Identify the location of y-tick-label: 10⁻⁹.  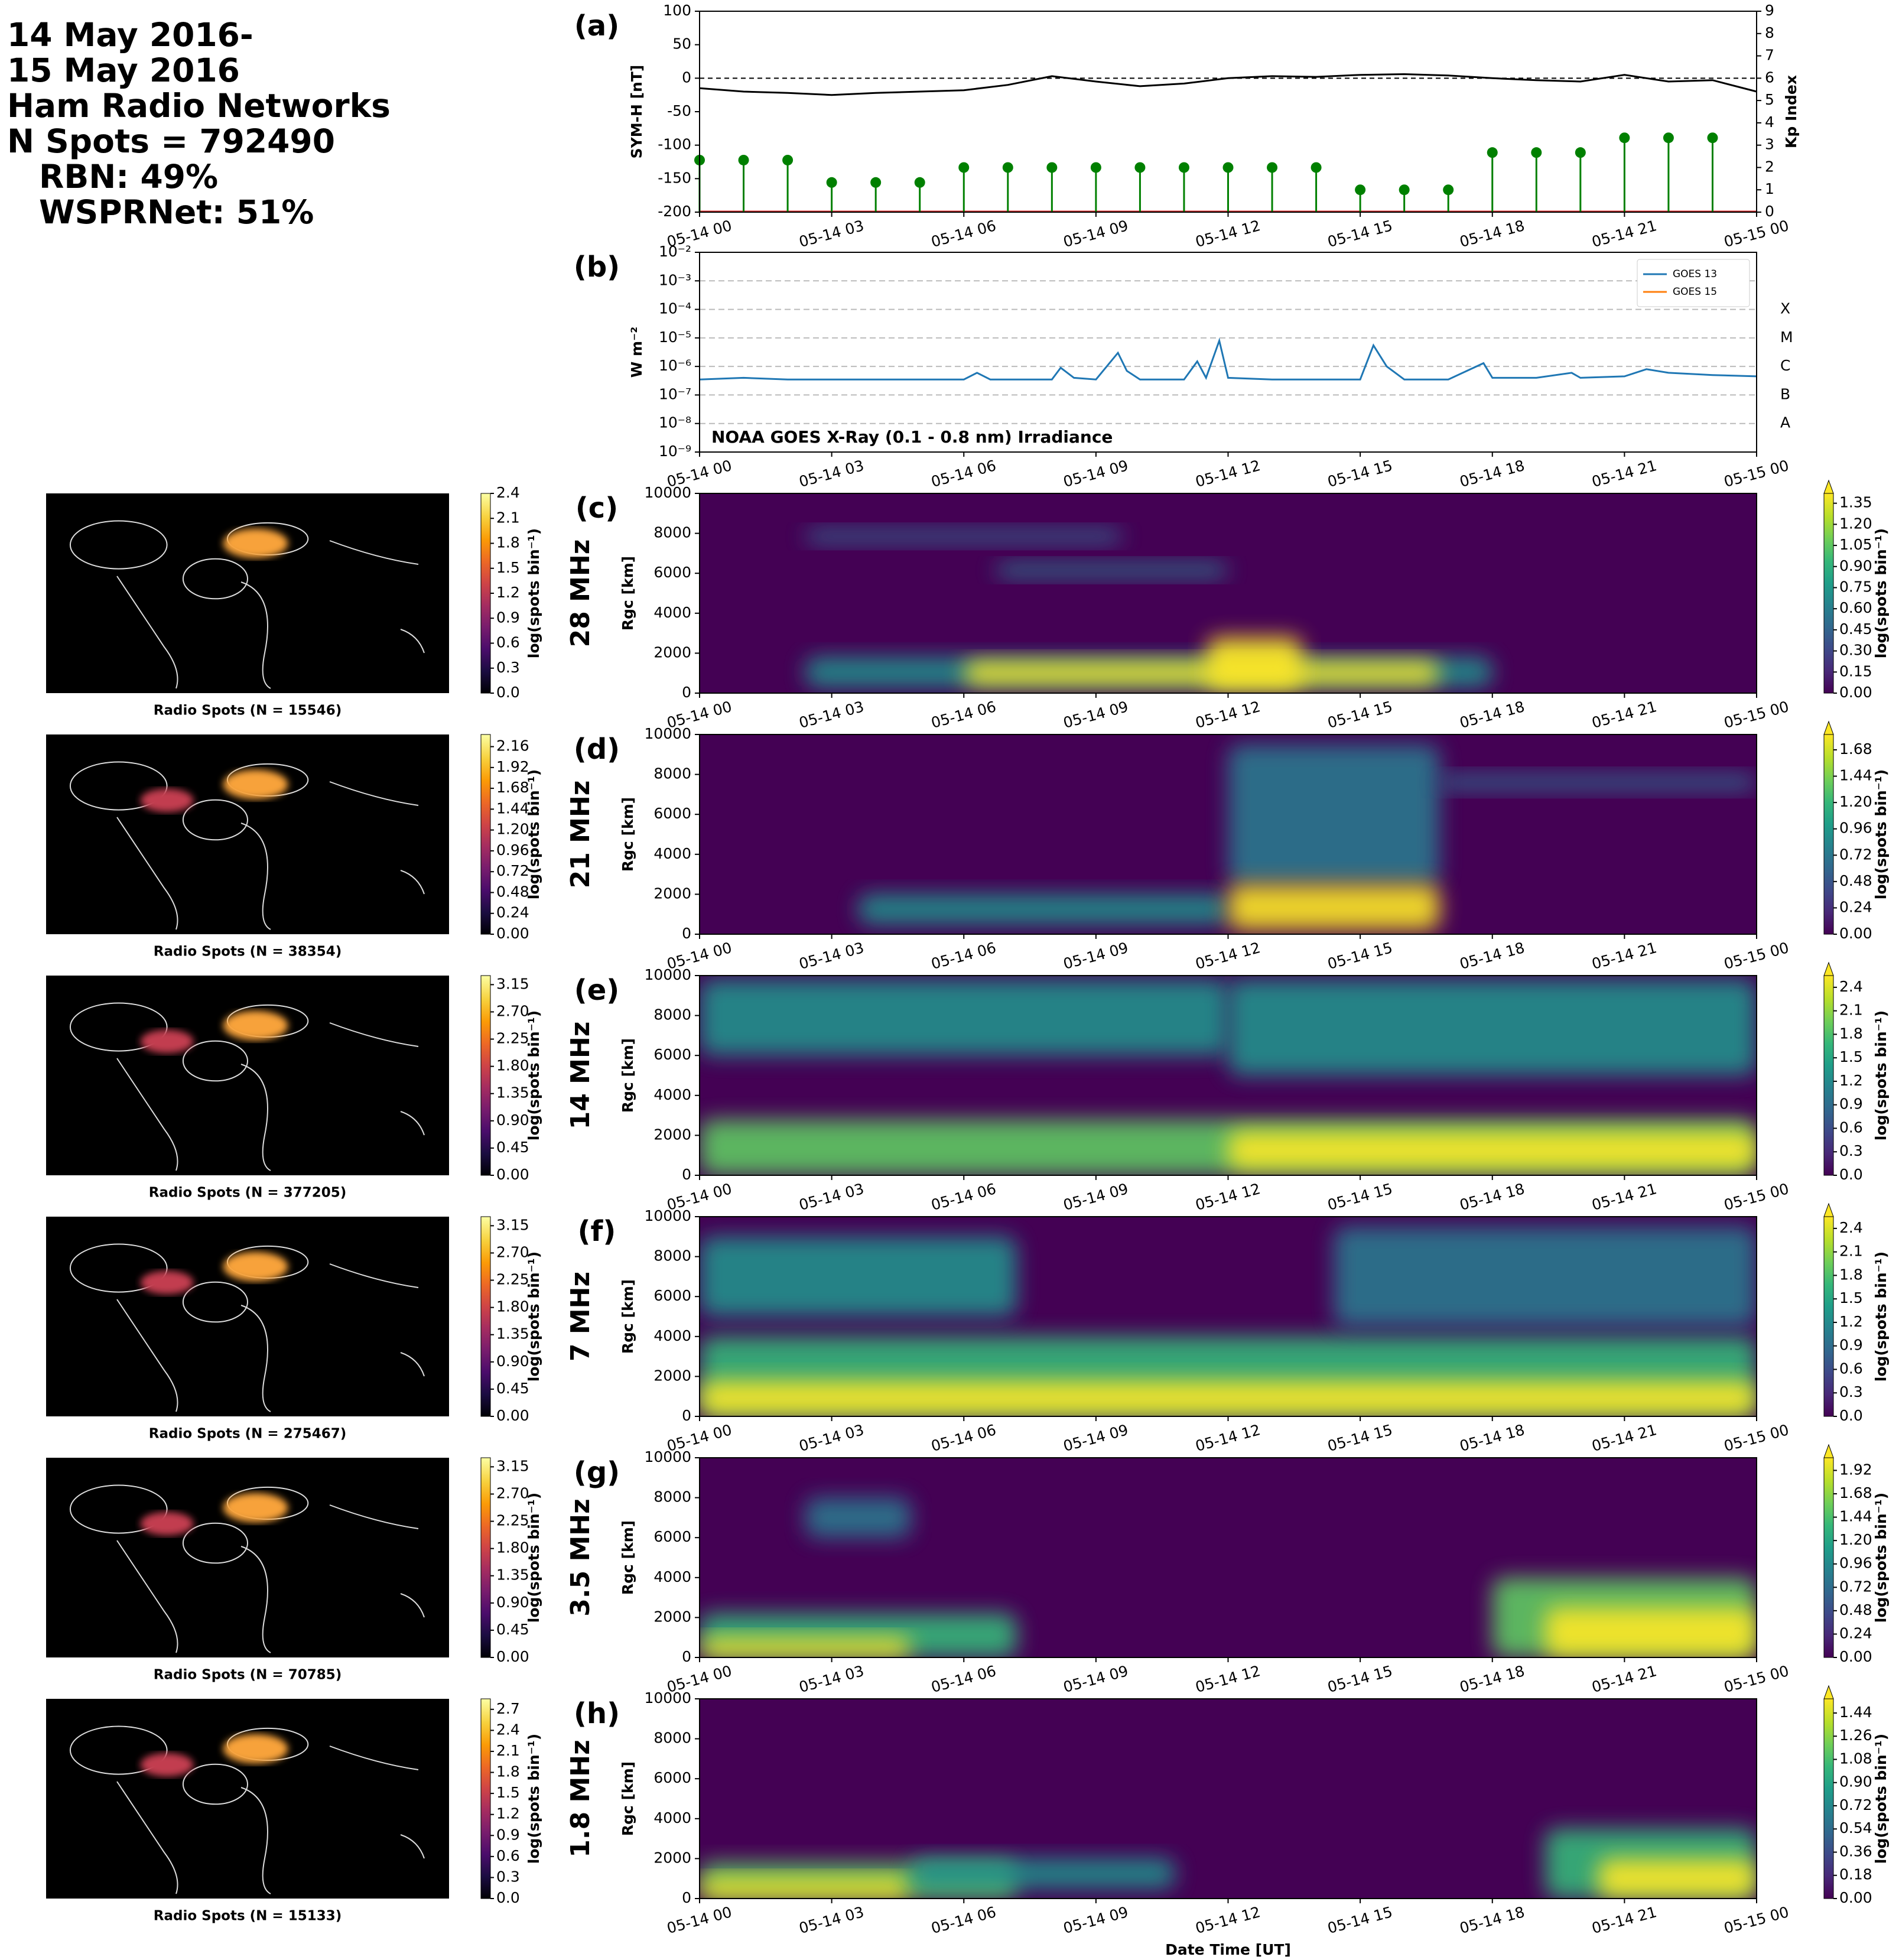
(675, 451).